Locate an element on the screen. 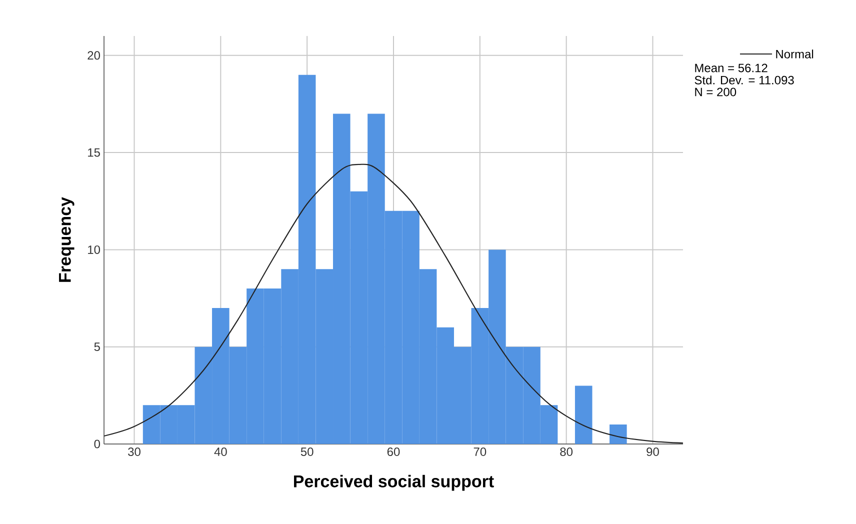  text: Std. Dev. = 11.093 is located at coordinates (744, 80).